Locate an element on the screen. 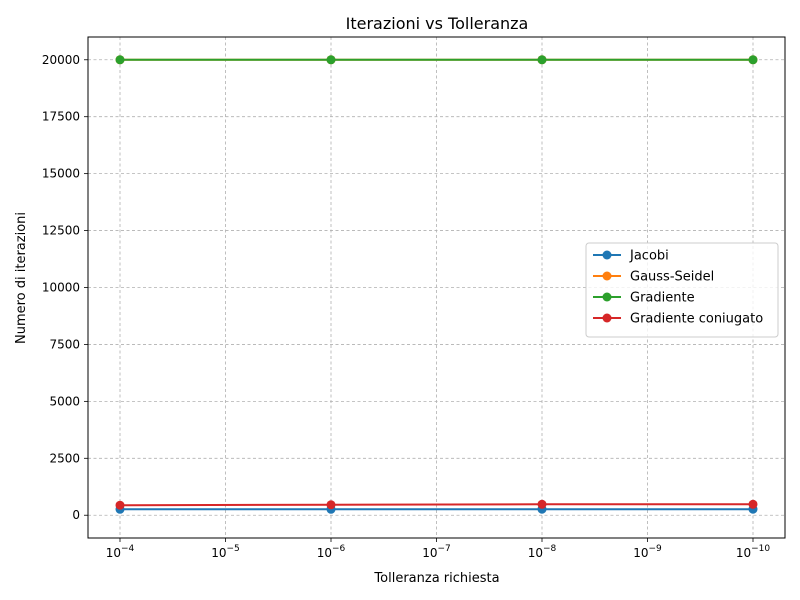 The height and width of the screenshot is (600, 800). y-tick-label: 20000 is located at coordinates (61, 60).